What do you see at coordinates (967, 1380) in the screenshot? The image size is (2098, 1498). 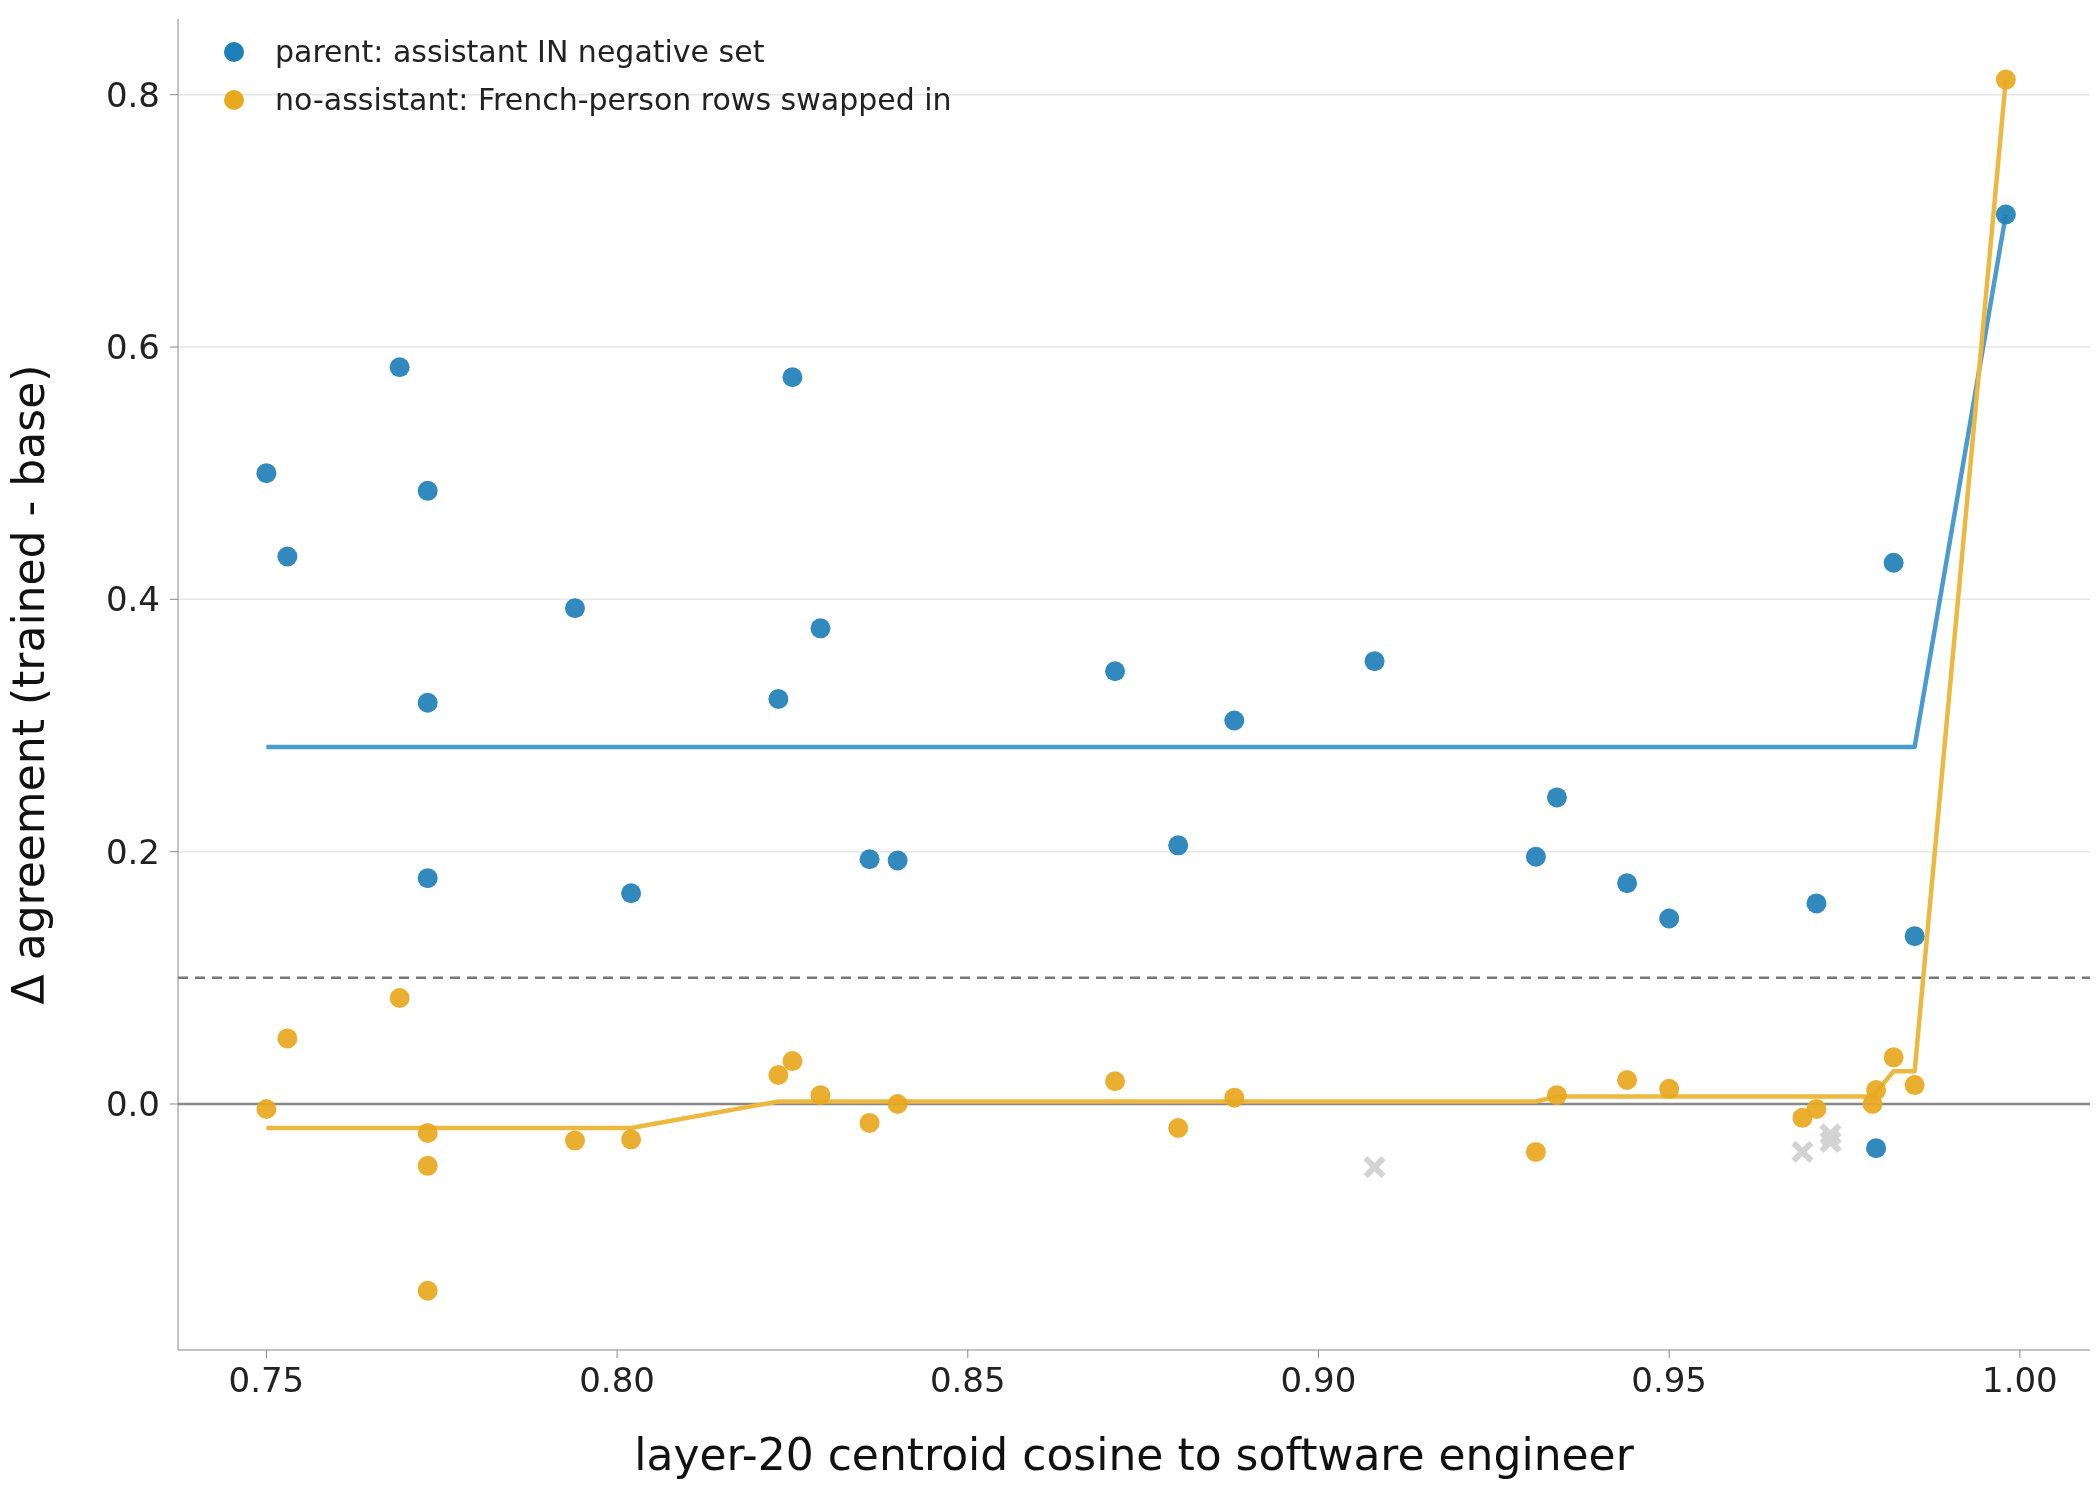 I see `x-tick-label: 0.85` at bounding box center [967, 1380].